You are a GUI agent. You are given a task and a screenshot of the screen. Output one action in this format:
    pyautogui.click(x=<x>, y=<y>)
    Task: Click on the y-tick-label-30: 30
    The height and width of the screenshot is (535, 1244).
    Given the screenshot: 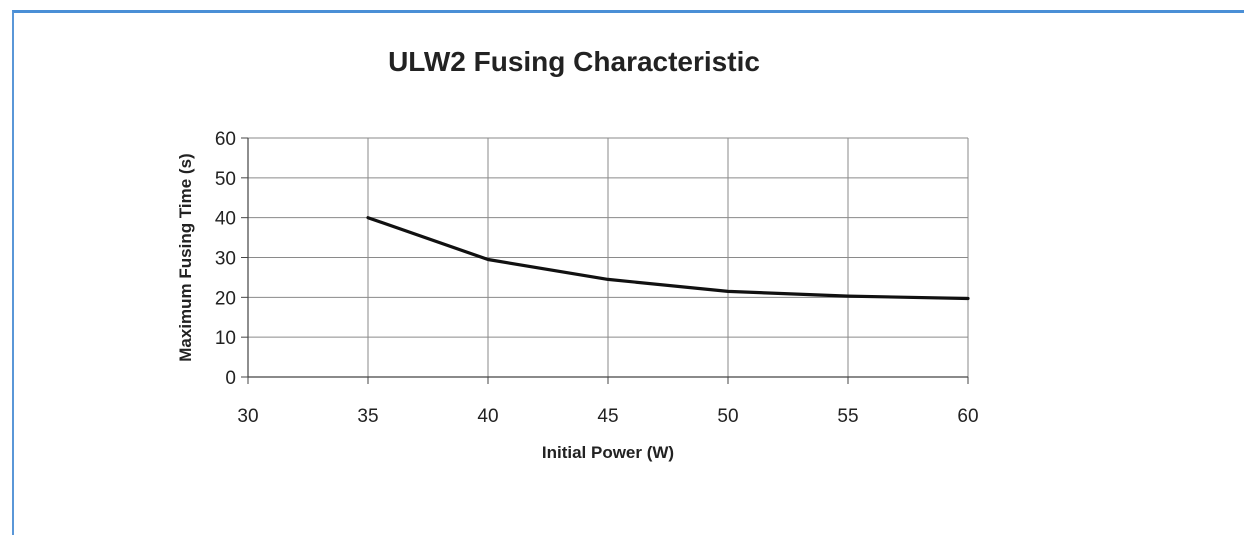 What is the action you would take?
    pyautogui.click(x=225, y=259)
    